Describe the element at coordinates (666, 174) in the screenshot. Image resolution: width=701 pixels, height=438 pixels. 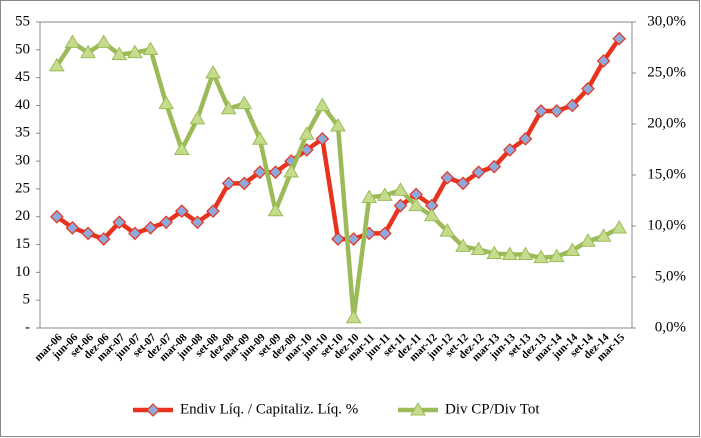
I see `y2-tick-label: 15,0%` at that location.